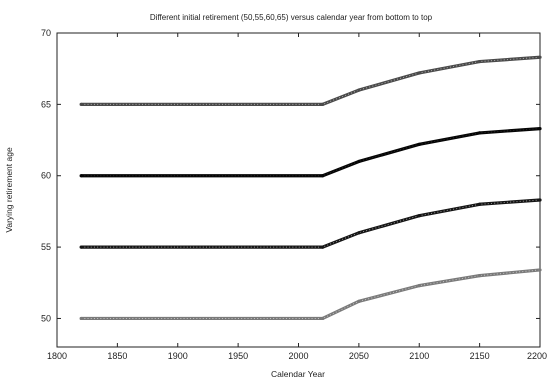  I want to click on x-tick-label: 1950, so click(238, 356).